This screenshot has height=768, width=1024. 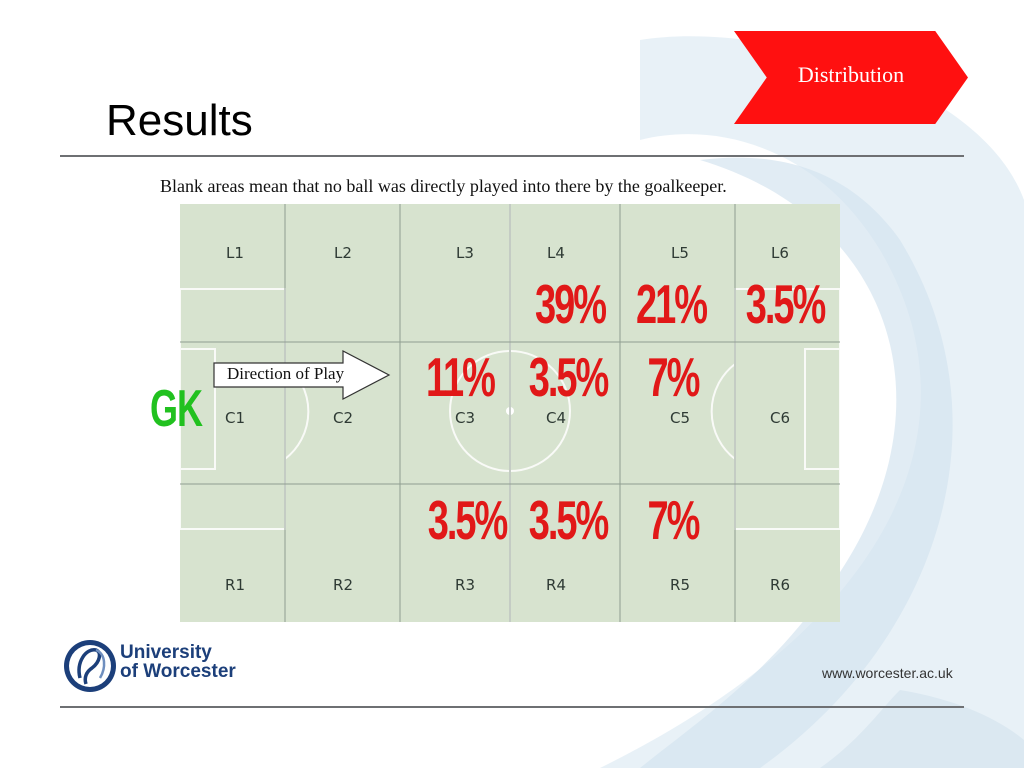 What do you see at coordinates (235, 253) in the screenshot?
I see `zone-label-l1: L1` at bounding box center [235, 253].